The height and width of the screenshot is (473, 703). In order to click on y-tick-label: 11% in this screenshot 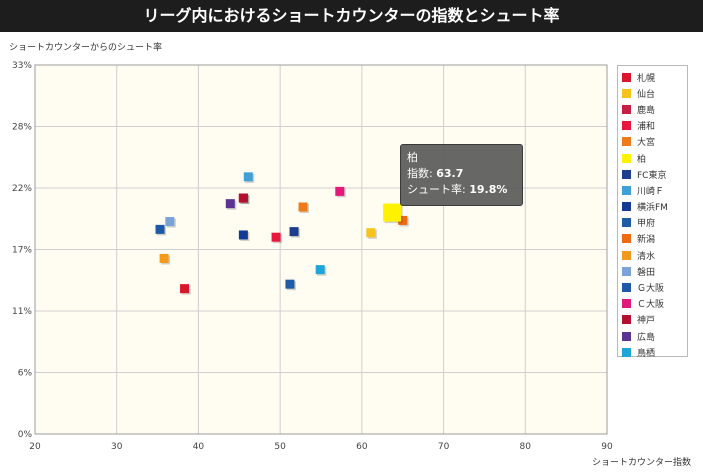, I will do `click(22, 312)`.